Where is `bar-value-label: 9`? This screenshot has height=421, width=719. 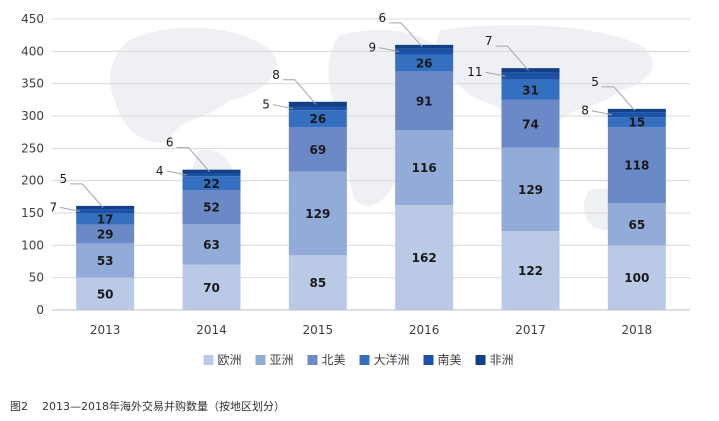 bar-value-label: 9 is located at coordinates (373, 48).